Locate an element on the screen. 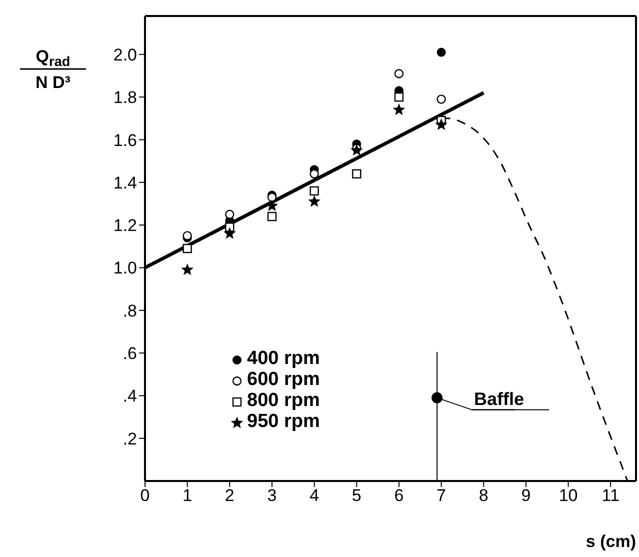 Image resolution: width=639 pixels, height=557 pixels. x-tick-label: 10 is located at coordinates (568, 496).